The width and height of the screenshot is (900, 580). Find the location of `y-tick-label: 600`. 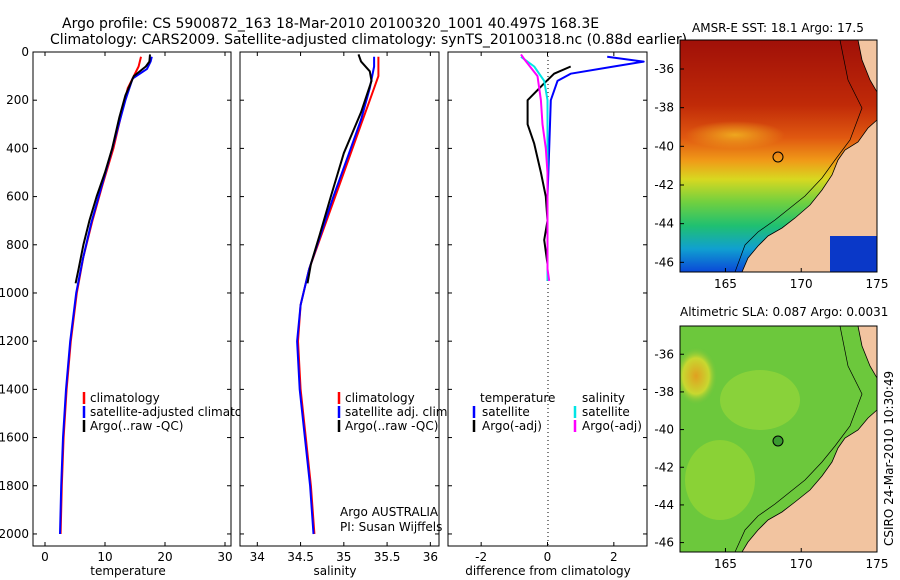

y-tick-label: 600 is located at coordinates (17, 197).